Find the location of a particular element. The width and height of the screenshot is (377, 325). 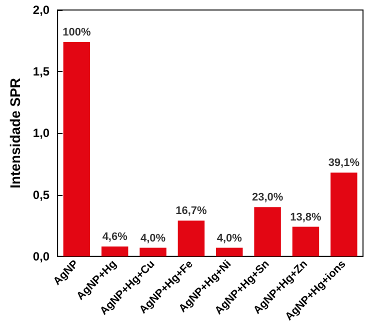

annotation: 100% is located at coordinates (76, 32).